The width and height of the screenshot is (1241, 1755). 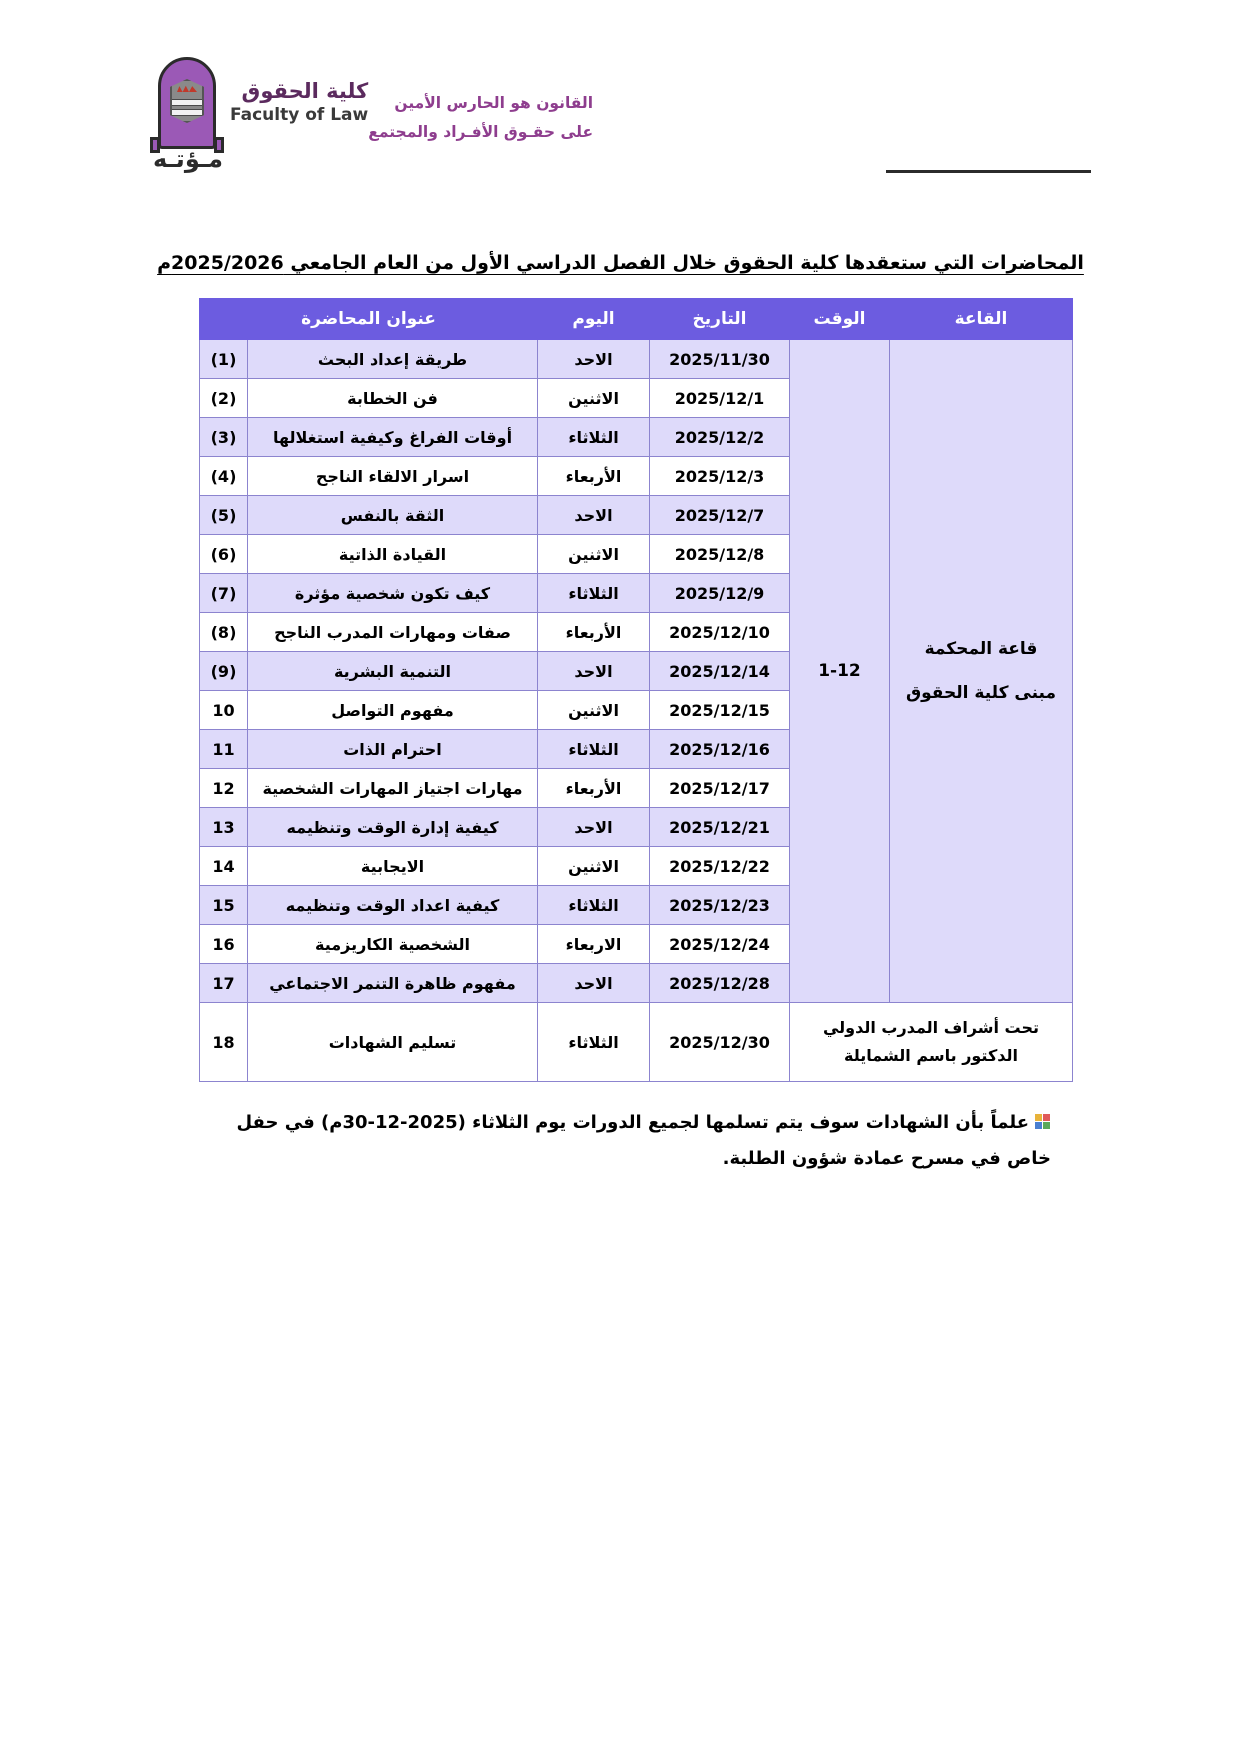 What do you see at coordinates (392, 944) in the screenshot?
I see `lecture-title-cell: الشخصية الكاريزمية` at bounding box center [392, 944].